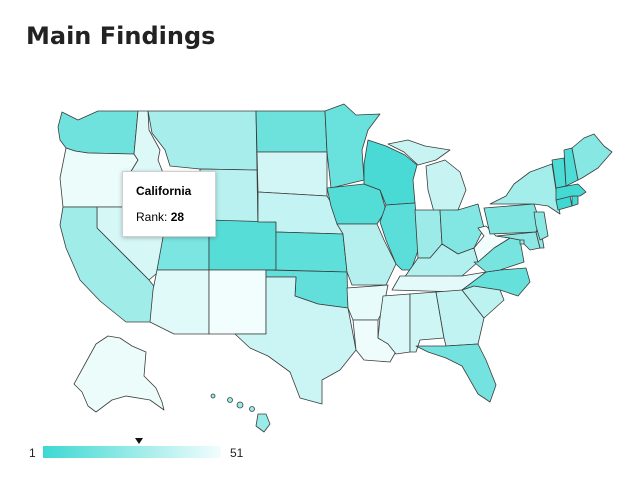 The image size is (640, 483). Describe the element at coordinates (592, 157) in the screenshot. I see `state-me` at that location.